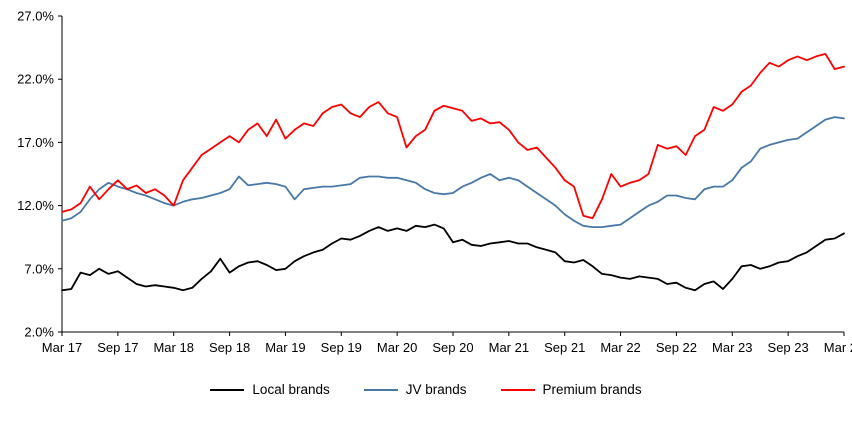  What do you see at coordinates (620, 347) in the screenshot?
I see `x-axis-label: Mar 22` at bounding box center [620, 347].